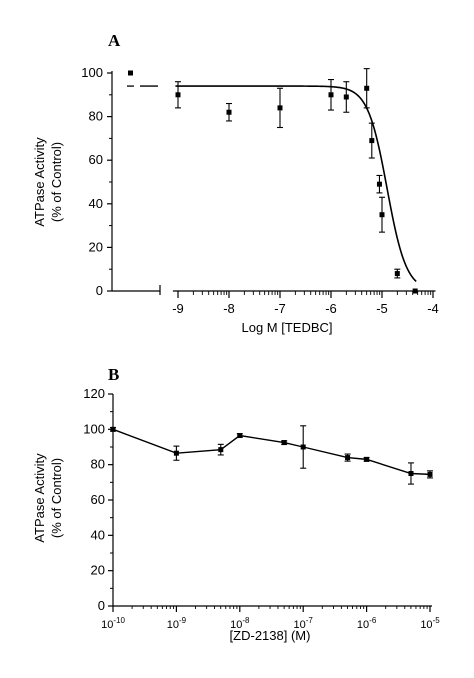  What do you see at coordinates (280, 308) in the screenshot?
I see `panel-a-x-tick-label: -7` at bounding box center [280, 308].